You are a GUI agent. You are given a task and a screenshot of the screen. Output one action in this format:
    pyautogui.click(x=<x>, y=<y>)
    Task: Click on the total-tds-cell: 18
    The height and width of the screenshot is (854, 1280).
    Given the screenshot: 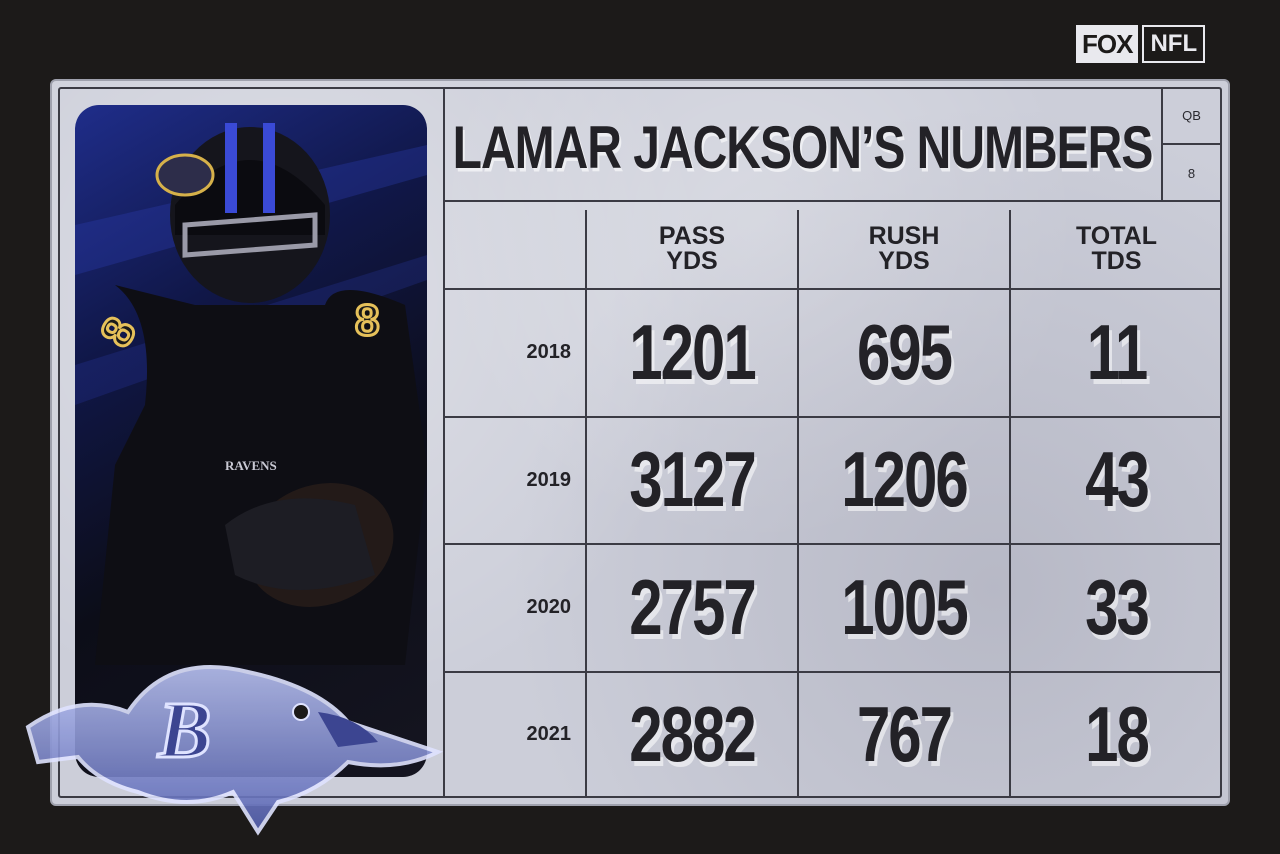 What is the action you would take?
    pyautogui.click(x=1115, y=733)
    